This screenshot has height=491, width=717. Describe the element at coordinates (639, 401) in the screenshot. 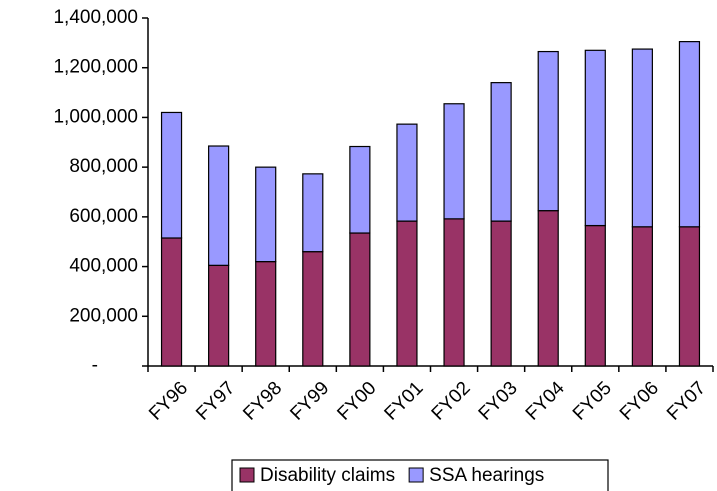

I see `x-tick-label: FY06` at that location.